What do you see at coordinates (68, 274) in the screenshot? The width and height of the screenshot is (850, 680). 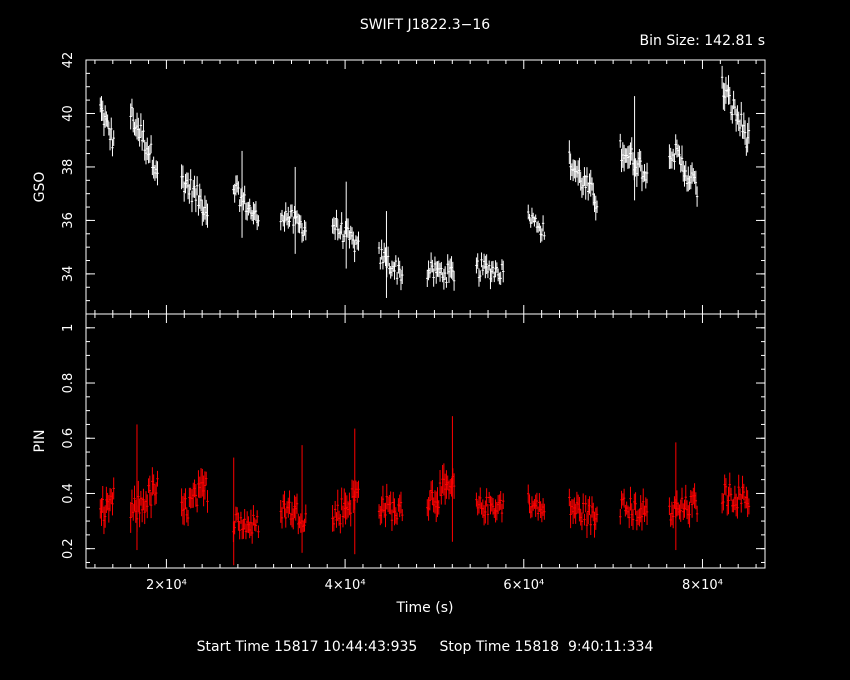 I see `y-tick-label: 34` at bounding box center [68, 274].